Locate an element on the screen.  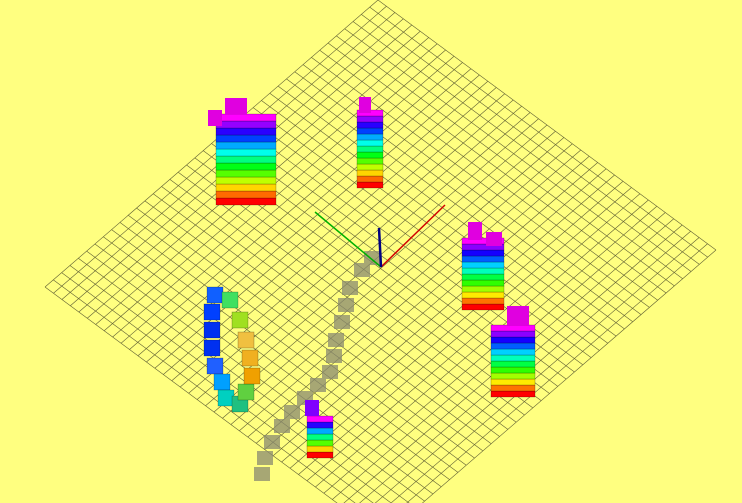
x-axis is located at coordinates (413, 236).